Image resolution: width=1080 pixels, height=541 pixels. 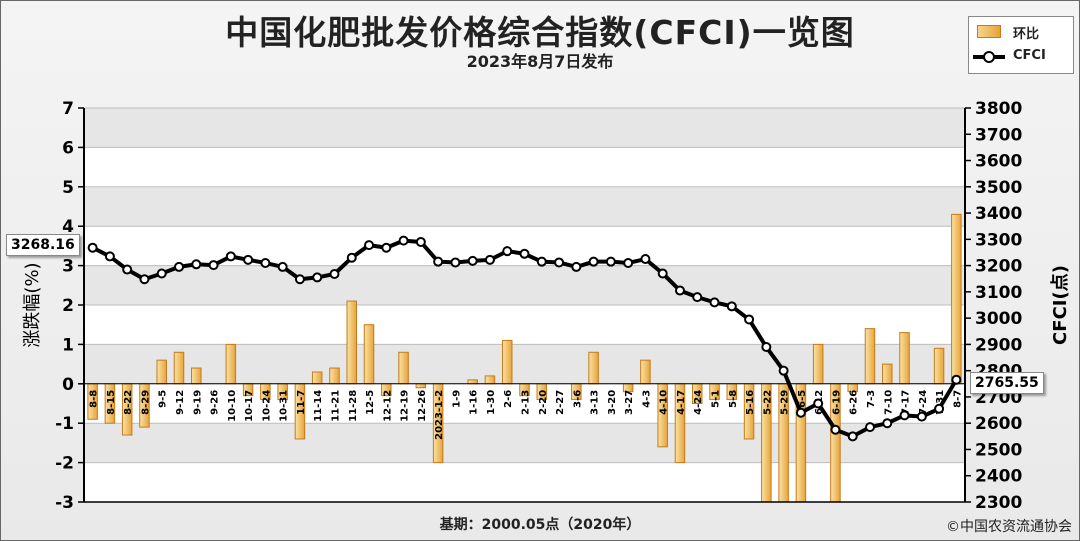 I want to click on right-tick-label: 2600, so click(x=998, y=424).